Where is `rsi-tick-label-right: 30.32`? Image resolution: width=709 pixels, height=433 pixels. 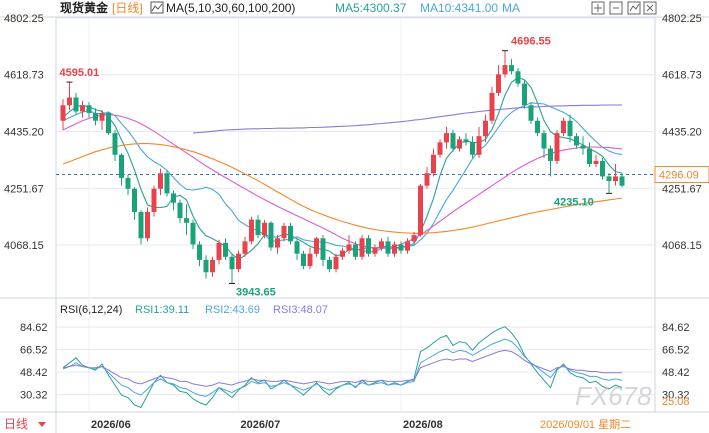
rsi-tick-label-right: 30.32 is located at coordinates (676, 396).